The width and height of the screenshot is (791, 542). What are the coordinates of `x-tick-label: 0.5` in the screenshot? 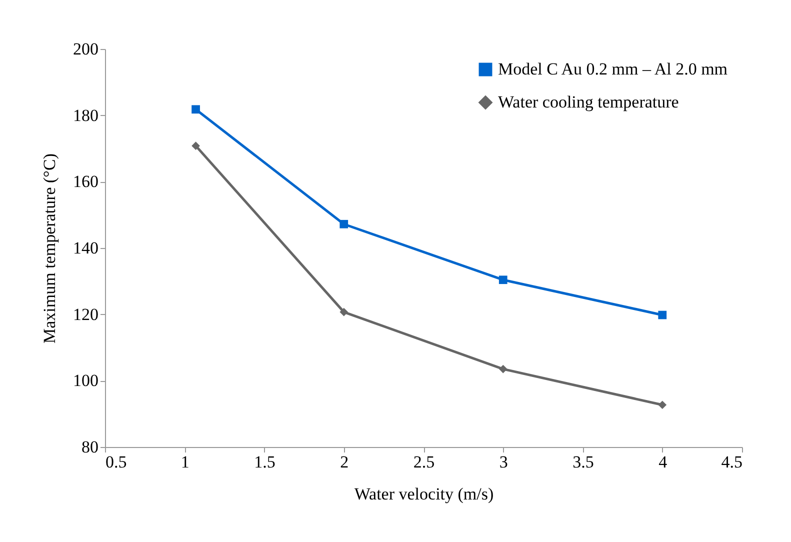 It's located at (116, 462).